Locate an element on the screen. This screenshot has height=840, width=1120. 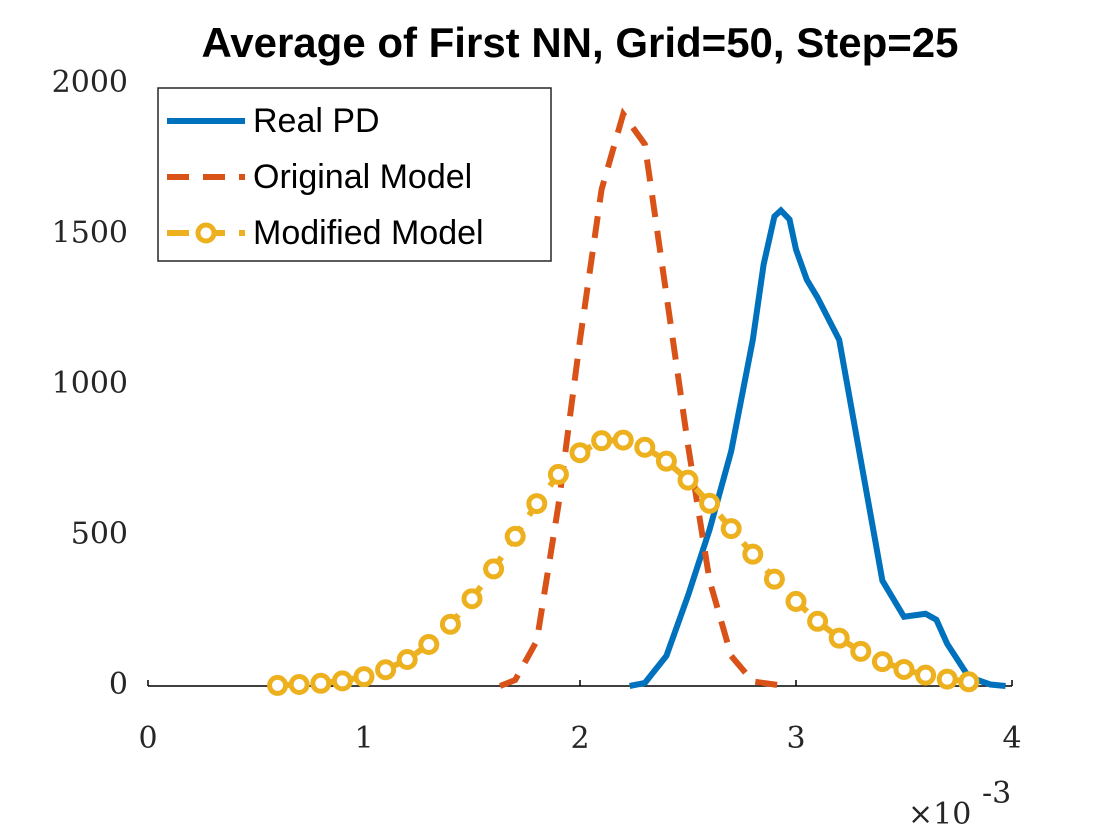
legend-label: Modified Model is located at coordinates (368, 233).